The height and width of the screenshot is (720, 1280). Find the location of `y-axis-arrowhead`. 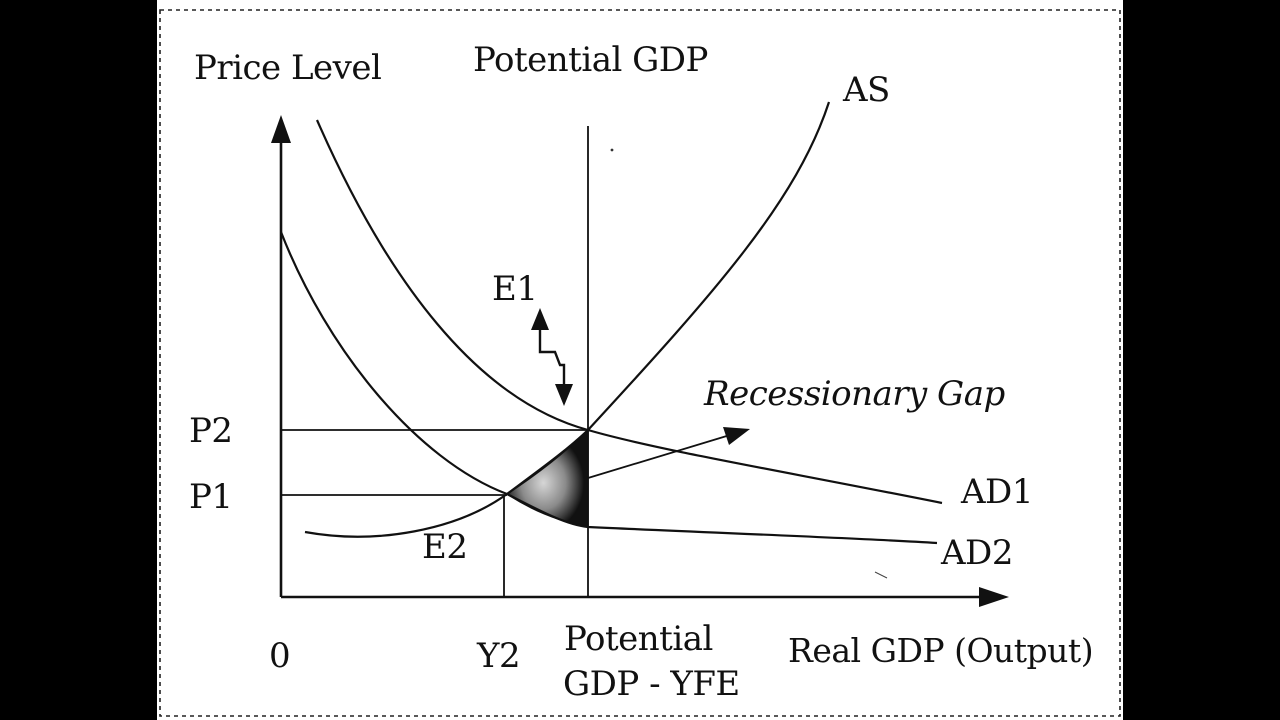

y-axis-arrowhead is located at coordinates (281, 129).